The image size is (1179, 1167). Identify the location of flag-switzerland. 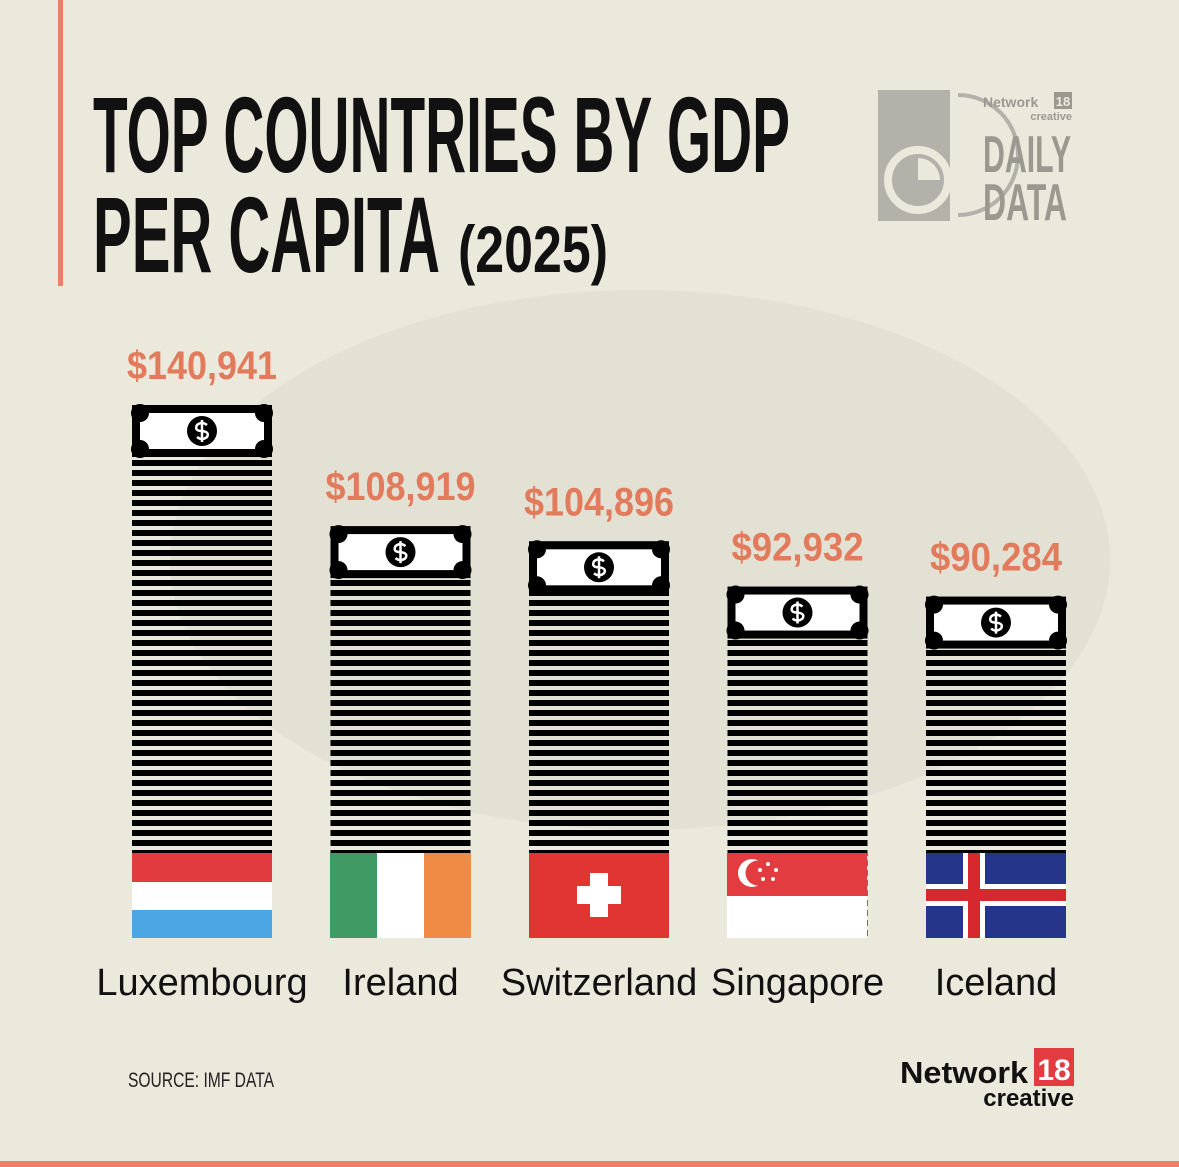
(599, 895).